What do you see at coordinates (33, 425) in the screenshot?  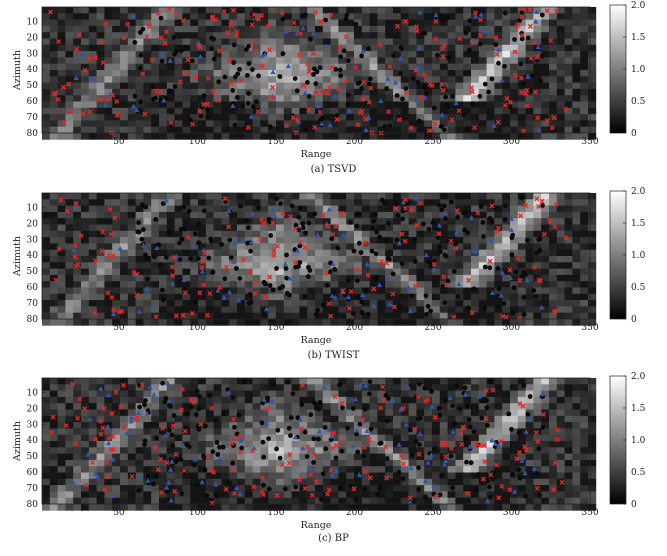 I see `y-tick-label: 30` at bounding box center [33, 425].